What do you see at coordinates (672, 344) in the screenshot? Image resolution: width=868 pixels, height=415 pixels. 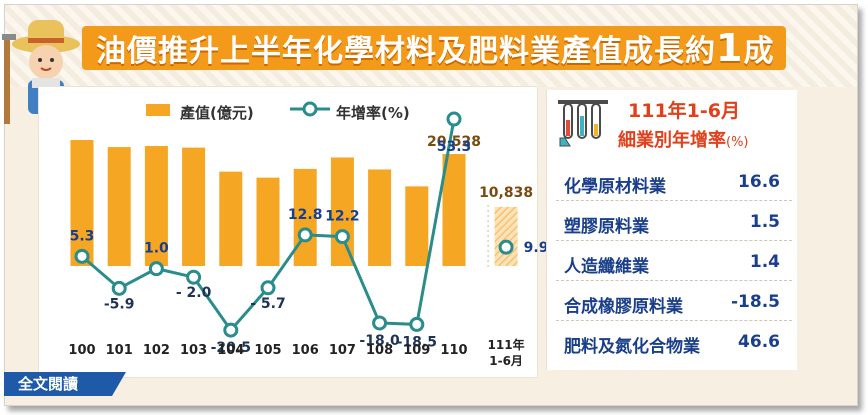 I see `growth-row: 肥料及氮化合物業 46.6` at bounding box center [672, 344].